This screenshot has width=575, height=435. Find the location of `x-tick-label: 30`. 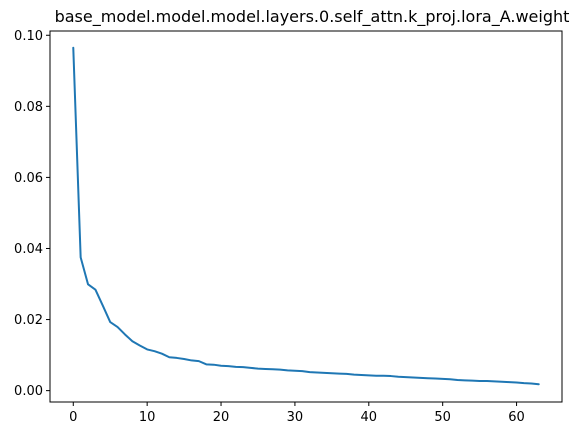

x-tick-label: 30 is located at coordinates (295, 417).